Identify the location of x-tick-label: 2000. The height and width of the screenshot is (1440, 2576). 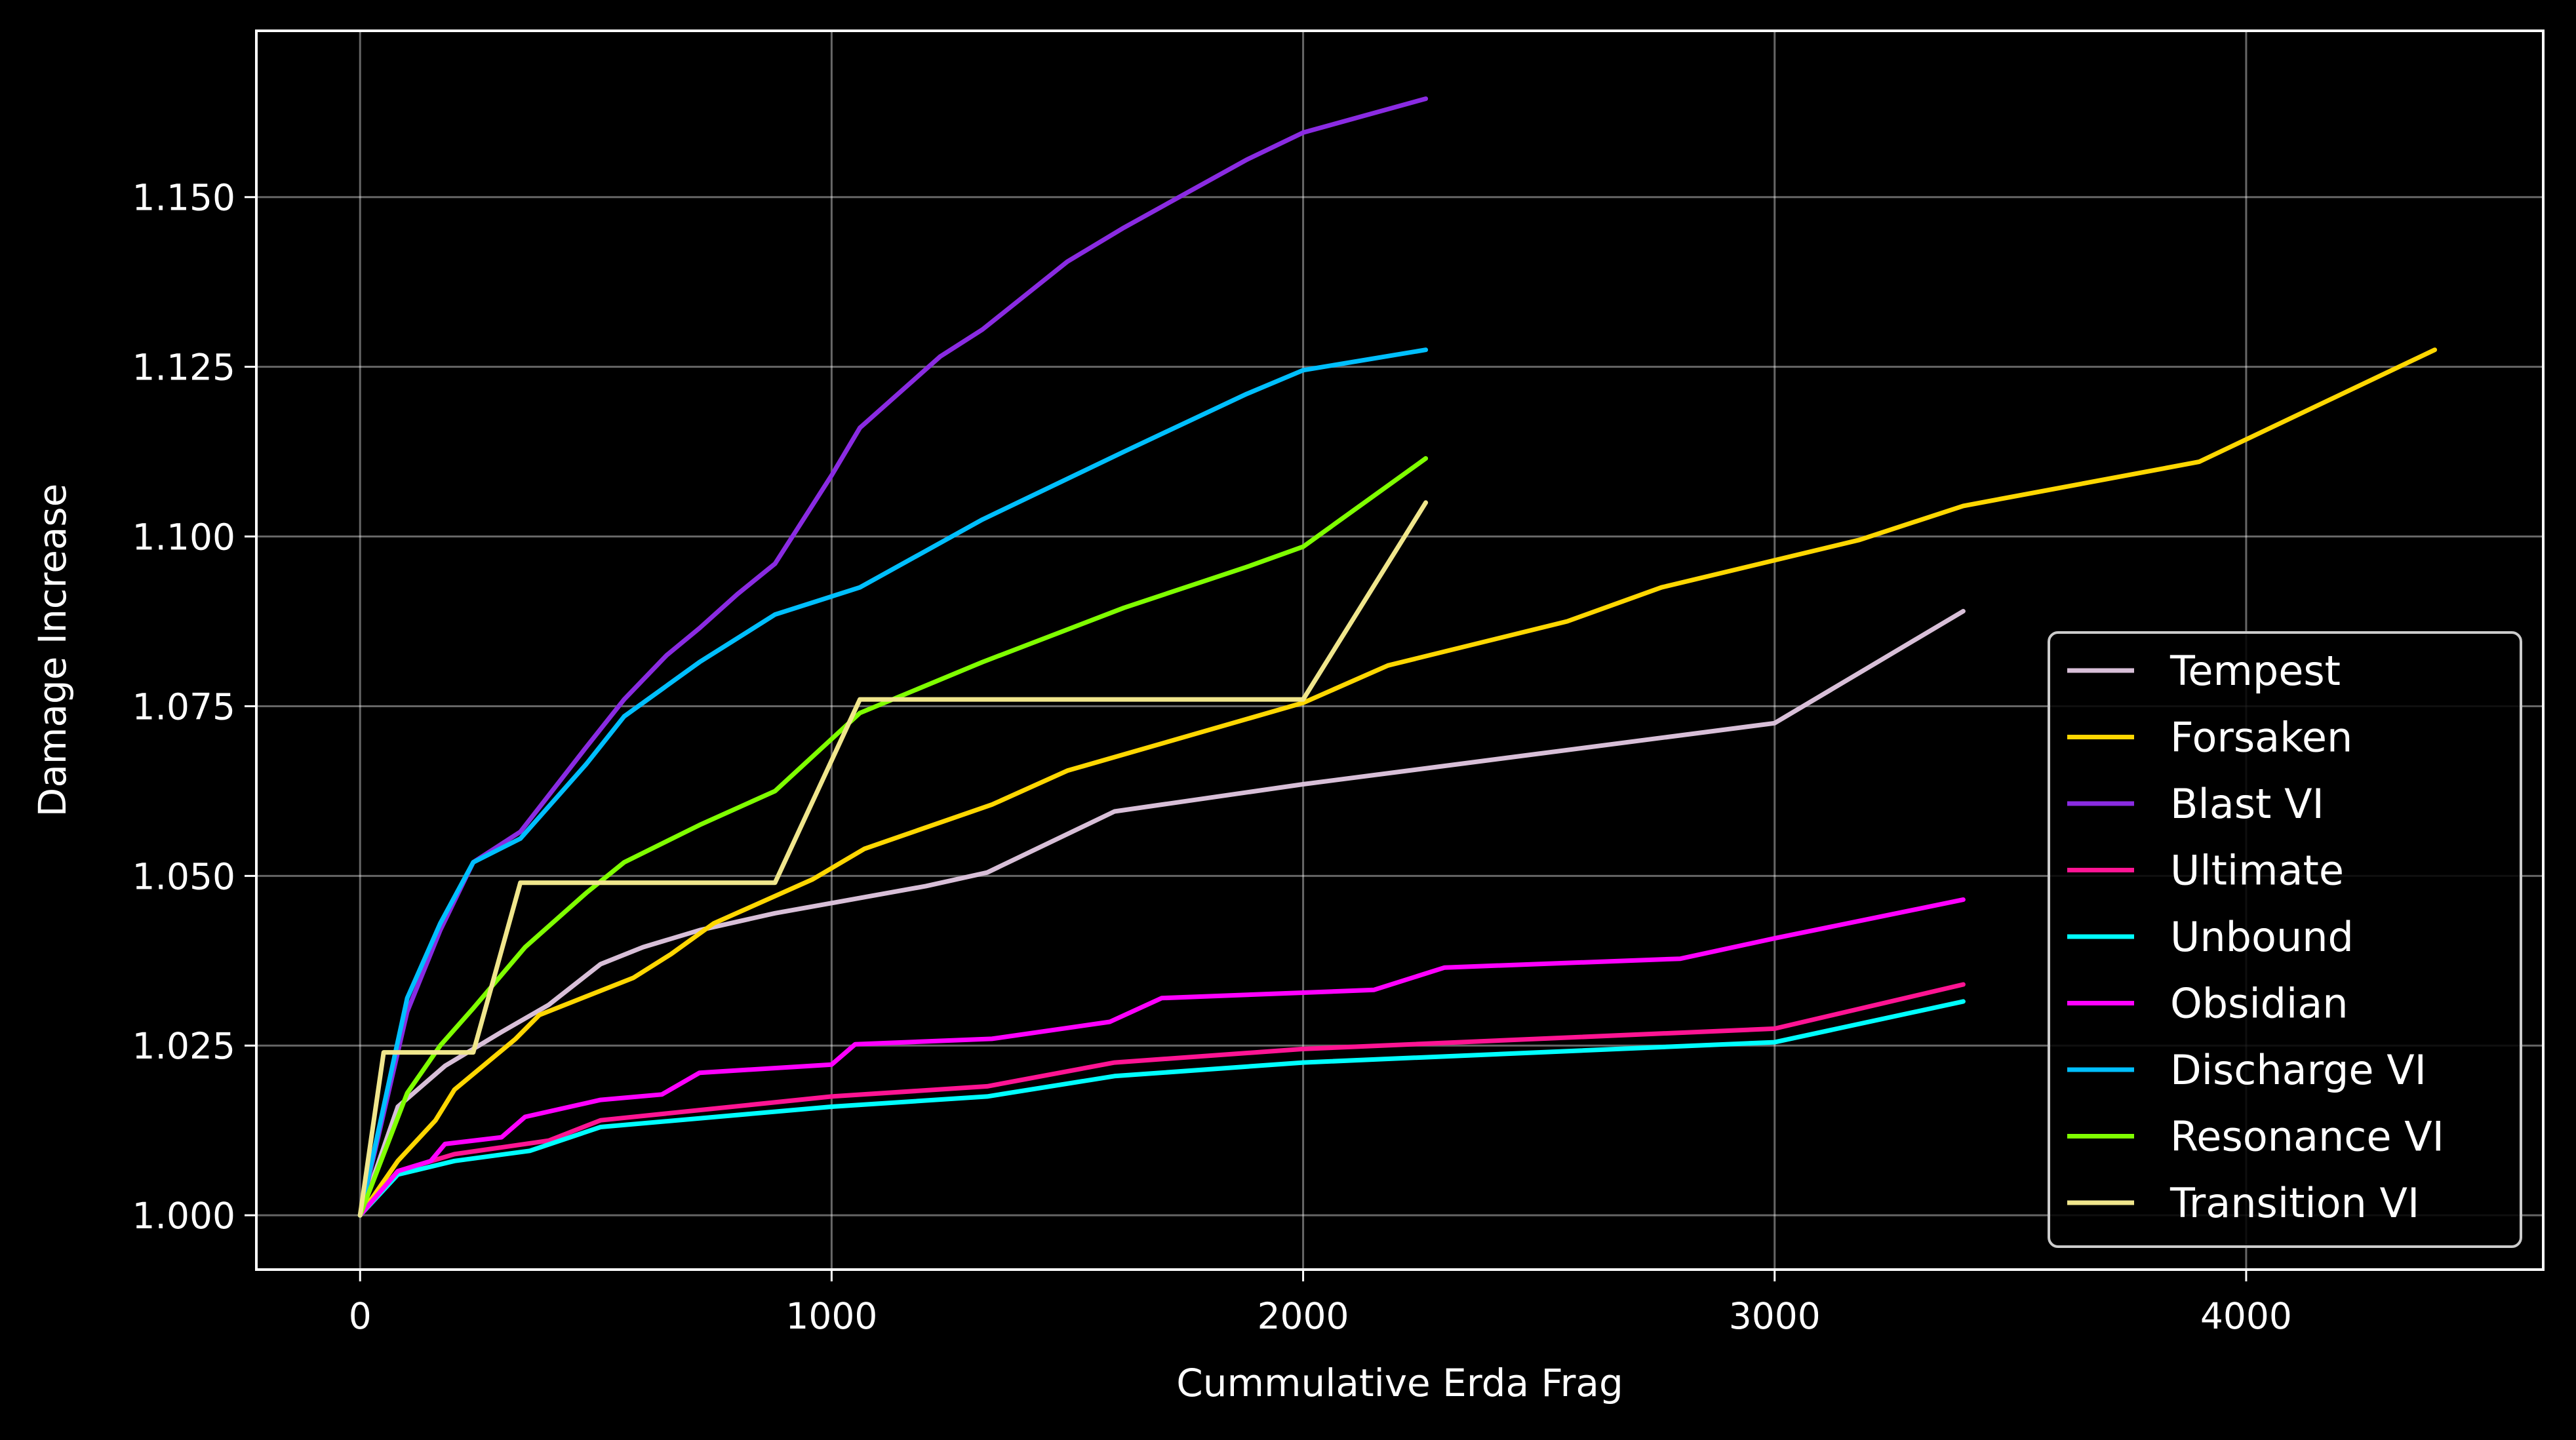
(1303, 1316).